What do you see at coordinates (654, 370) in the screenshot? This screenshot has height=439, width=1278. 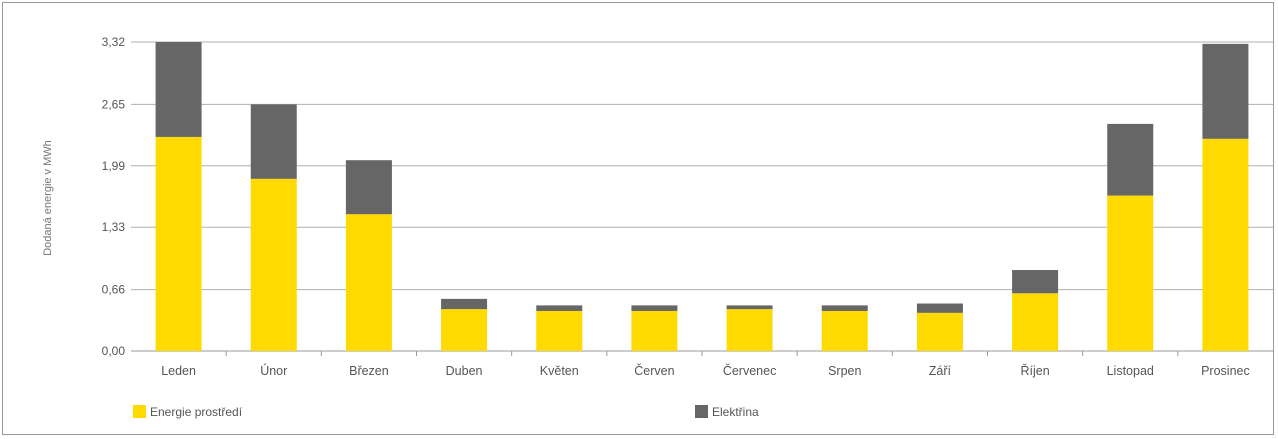 I see `x-tick-label: Červen` at bounding box center [654, 370].